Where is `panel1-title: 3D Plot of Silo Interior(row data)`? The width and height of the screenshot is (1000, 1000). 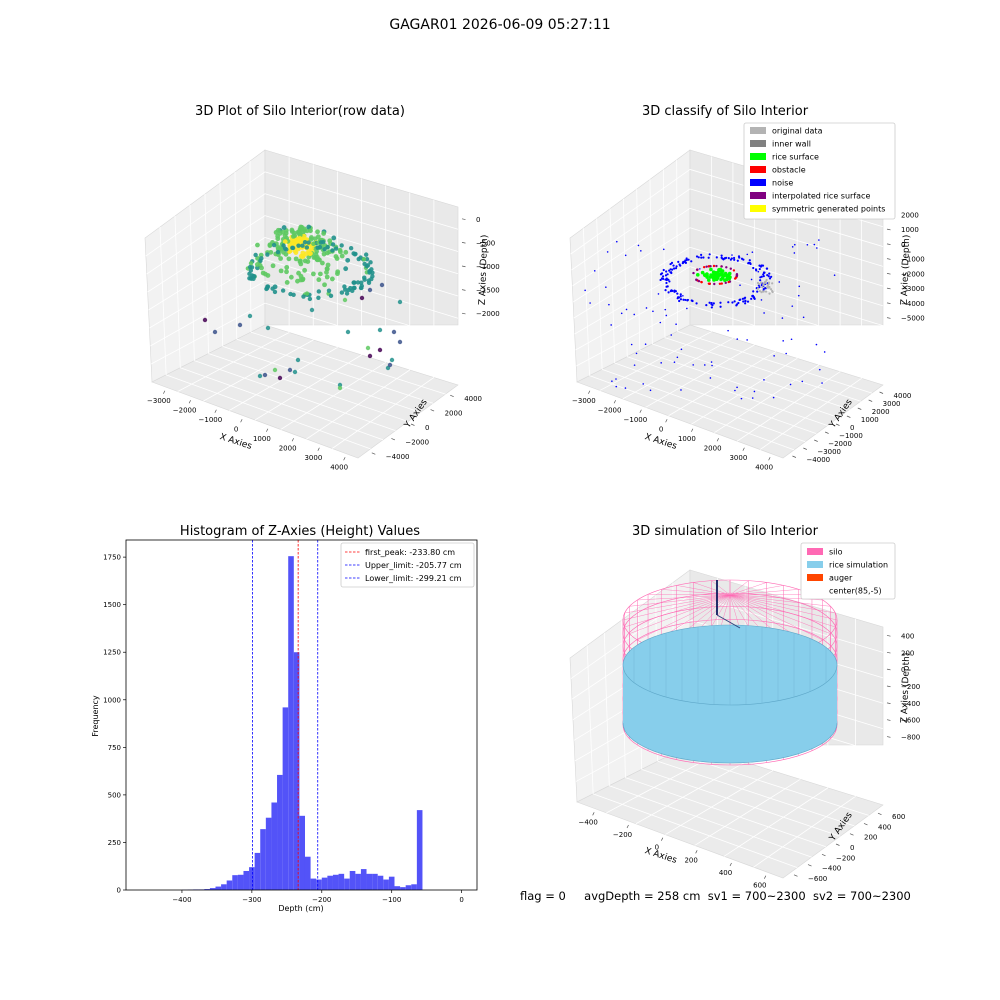
panel1-title: 3D Plot of Silo Interior(row data) is located at coordinates (300, 111).